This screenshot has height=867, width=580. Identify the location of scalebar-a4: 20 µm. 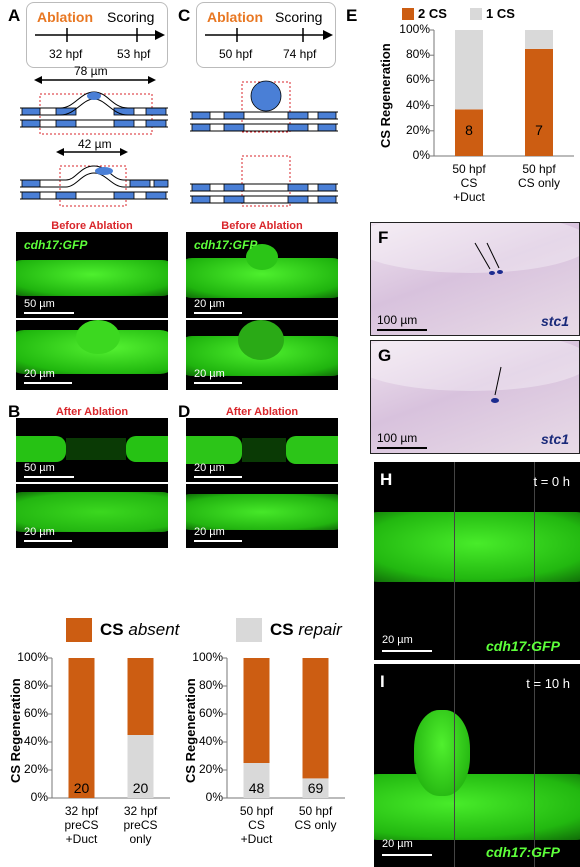
(48, 534).